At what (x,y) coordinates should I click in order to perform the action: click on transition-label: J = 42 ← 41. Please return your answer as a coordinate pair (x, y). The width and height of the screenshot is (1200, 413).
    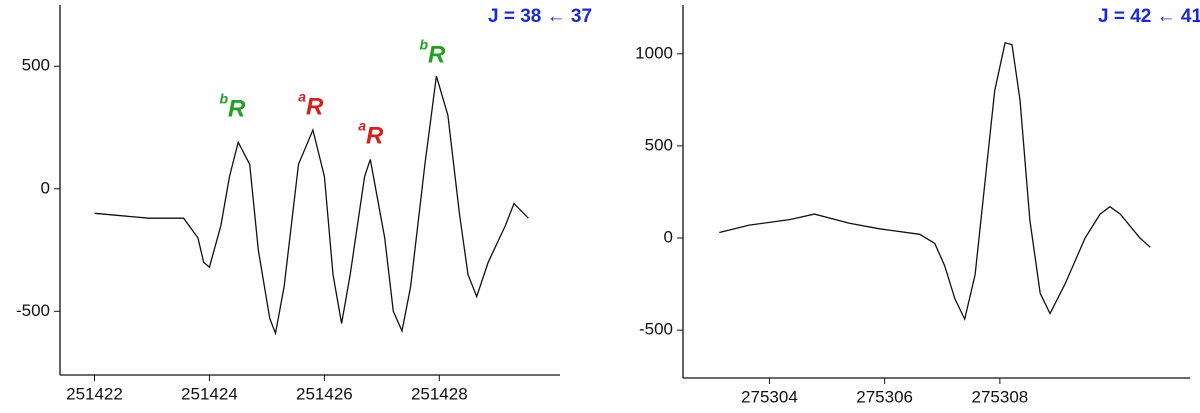
    Looking at the image, I should click on (1149, 16).